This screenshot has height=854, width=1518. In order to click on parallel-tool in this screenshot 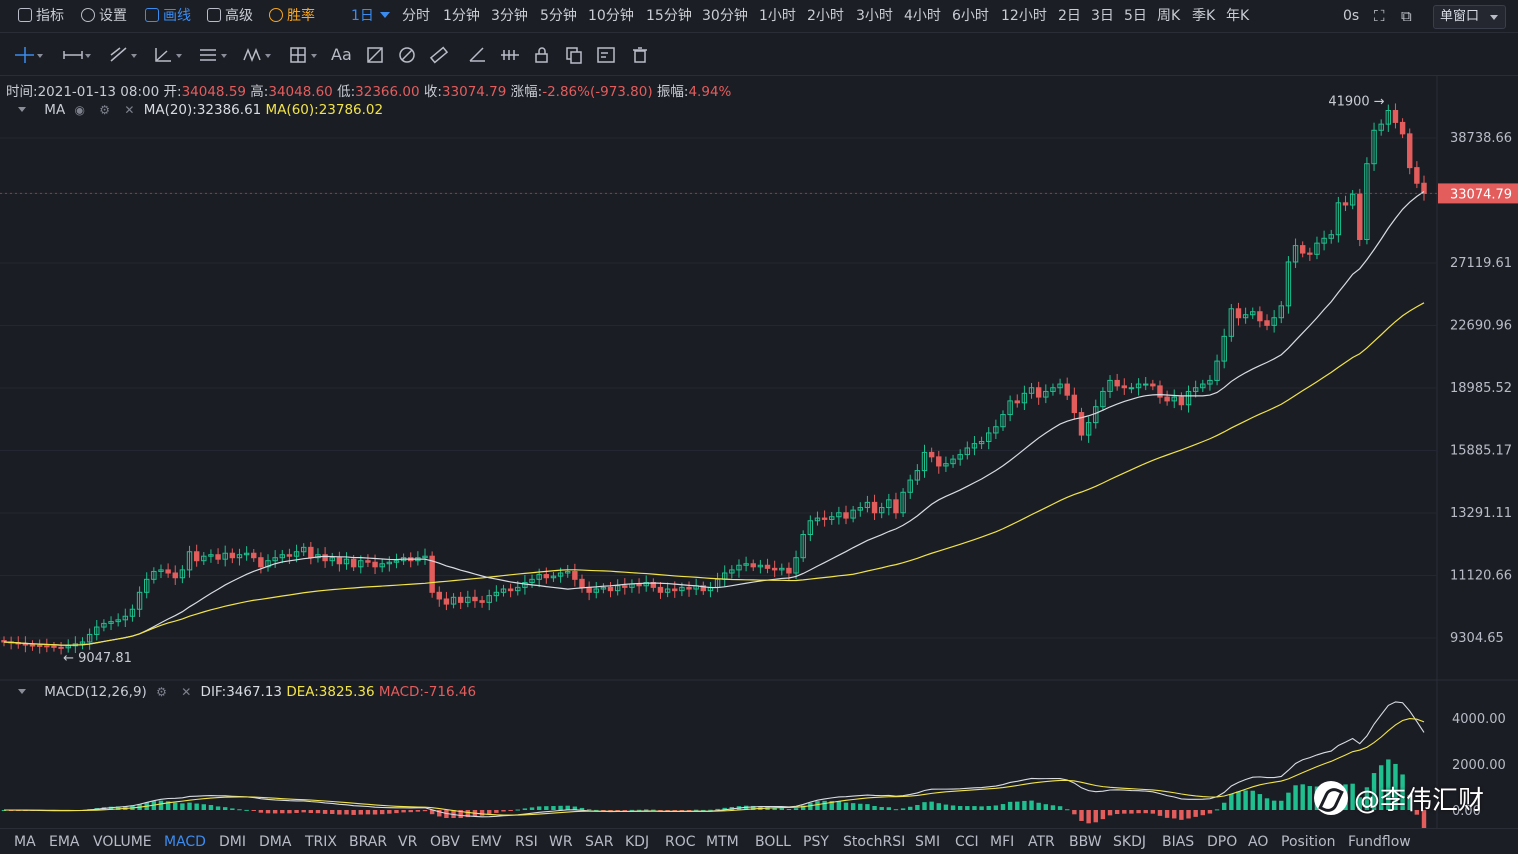, I will do `click(211, 55)`.